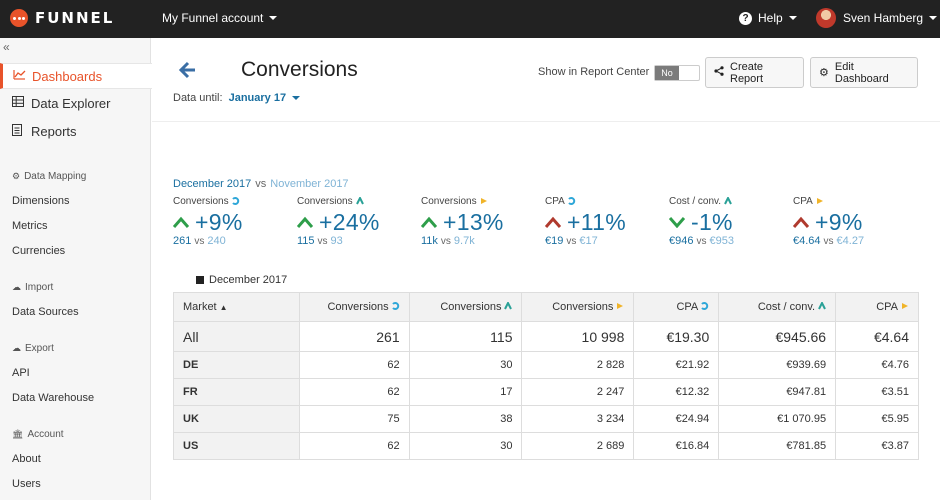 The image size is (940, 500). What do you see at coordinates (596, 221) in the screenshot?
I see `metric-delta-value: +11%` at bounding box center [596, 221].